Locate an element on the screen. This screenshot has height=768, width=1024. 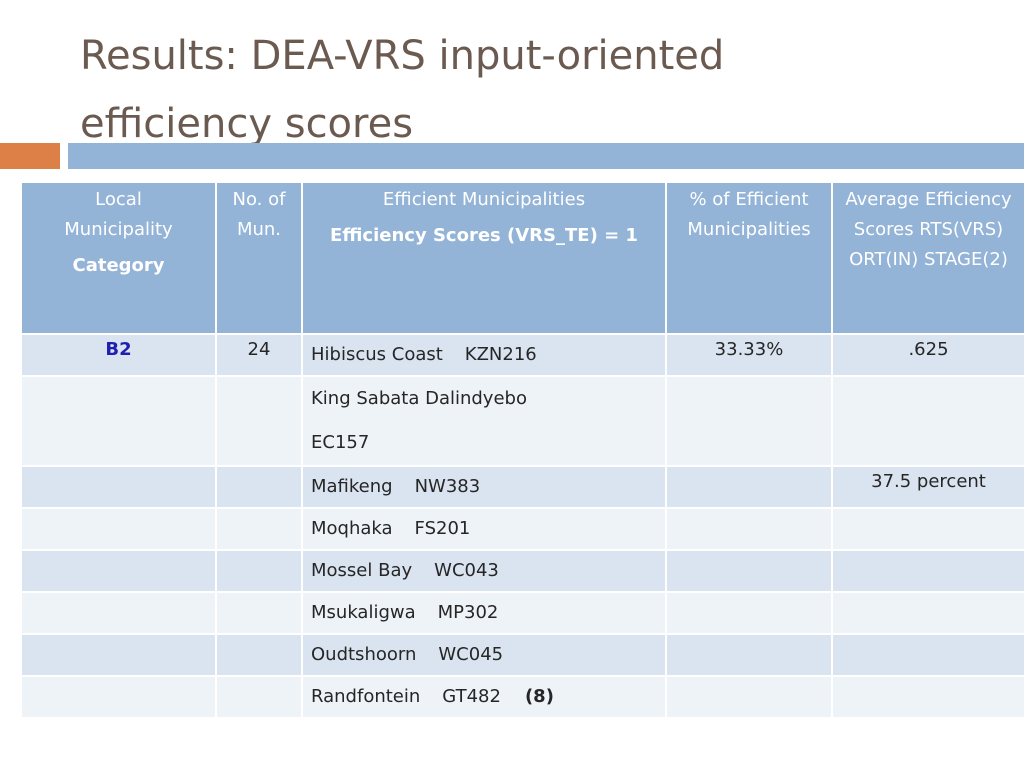
municipality-cell: Oudtshoorn WC045 is located at coordinates (484, 655).